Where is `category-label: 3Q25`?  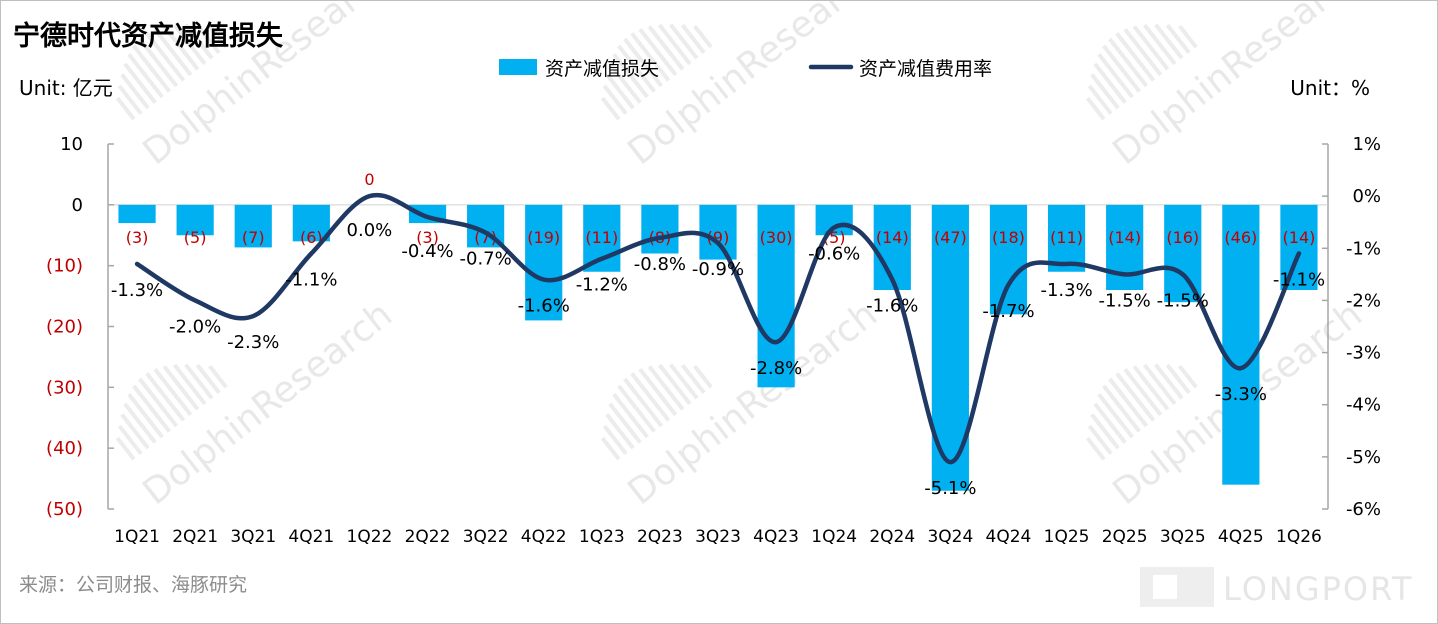
category-label: 3Q25 is located at coordinates (1183, 537).